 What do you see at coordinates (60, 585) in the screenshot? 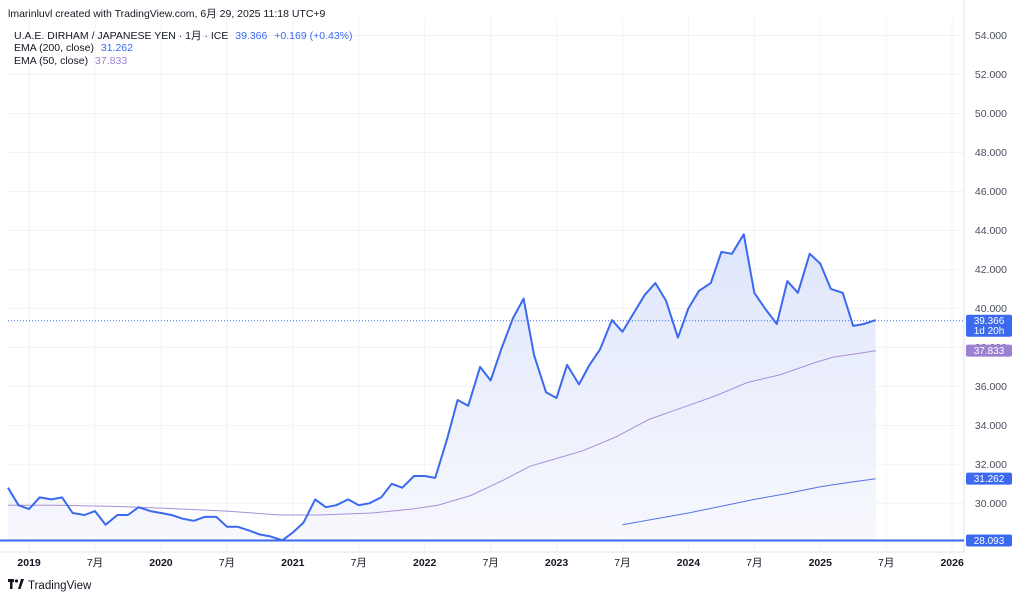
I see `tradingview-brand-text: TradingView` at bounding box center [60, 585].